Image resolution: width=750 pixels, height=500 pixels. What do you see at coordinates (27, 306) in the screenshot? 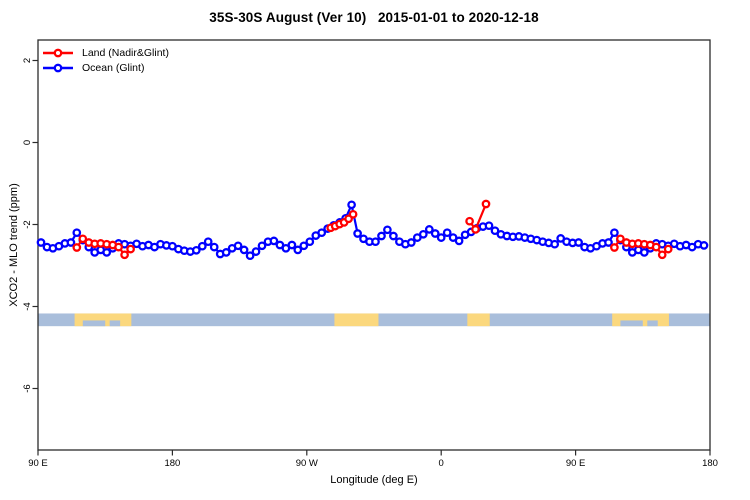
I see `svg-text: -4` at bounding box center [27, 306].